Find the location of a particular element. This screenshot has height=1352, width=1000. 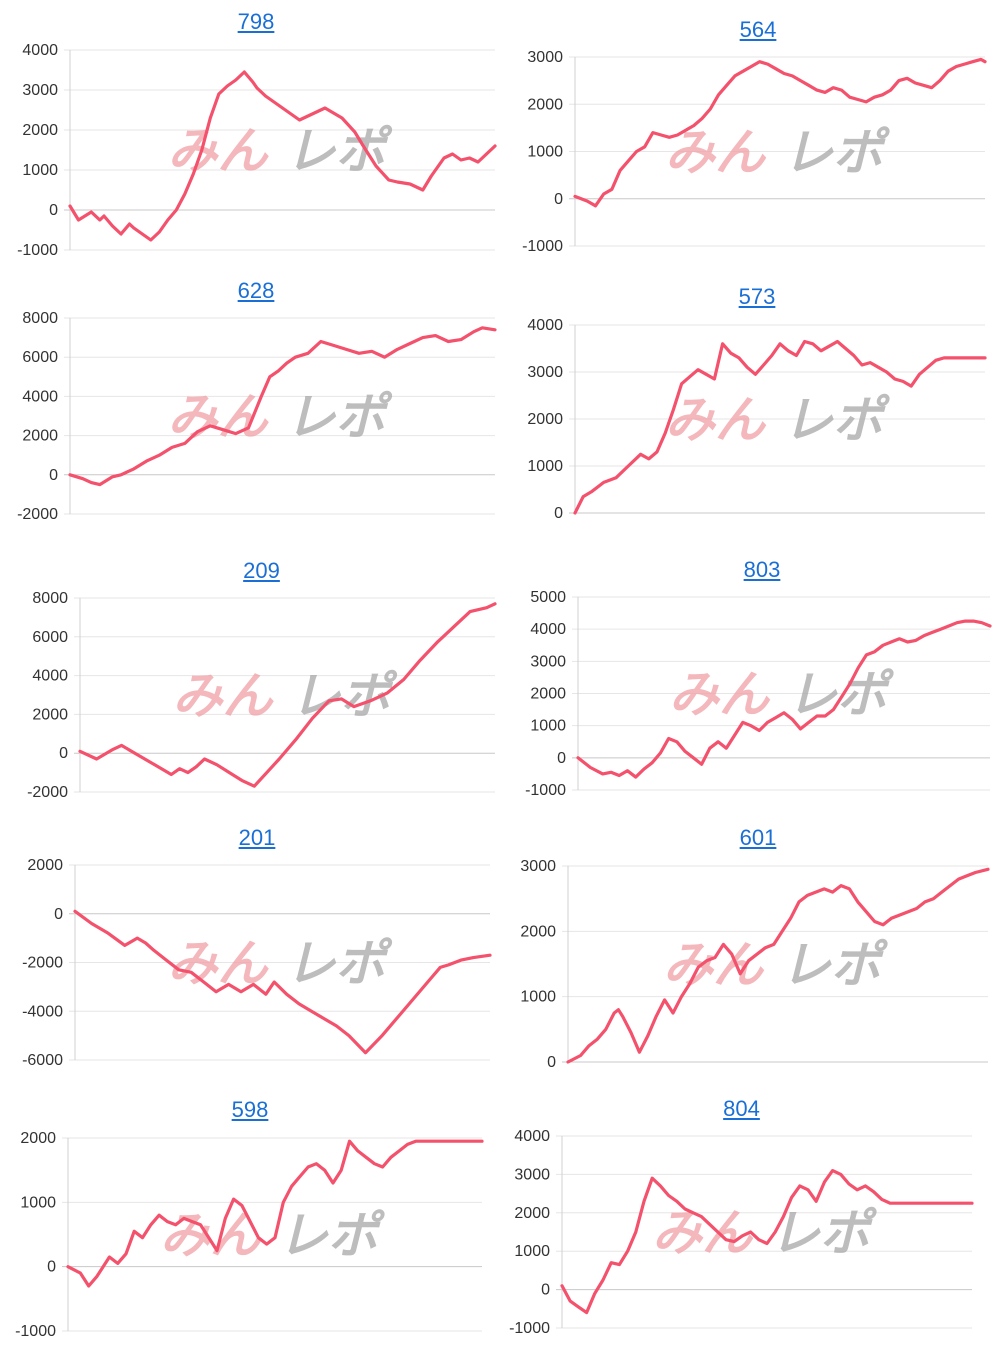

chart-title-link: 573 is located at coordinates (757, 296).